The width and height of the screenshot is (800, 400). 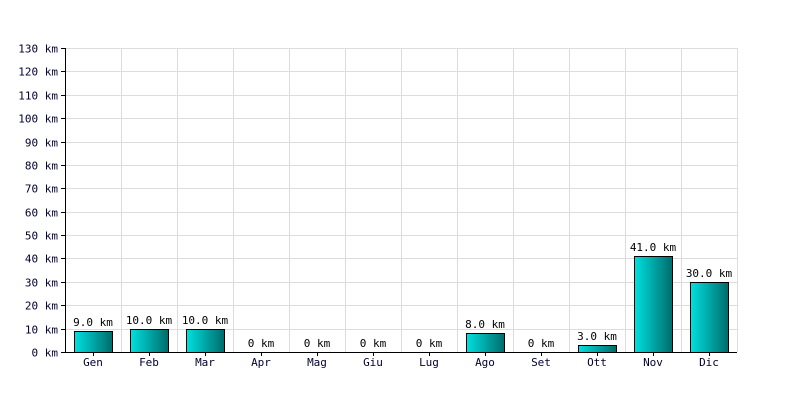 What do you see at coordinates (41, 259) in the screenshot?
I see `y-tick-label: 40 km` at bounding box center [41, 259].